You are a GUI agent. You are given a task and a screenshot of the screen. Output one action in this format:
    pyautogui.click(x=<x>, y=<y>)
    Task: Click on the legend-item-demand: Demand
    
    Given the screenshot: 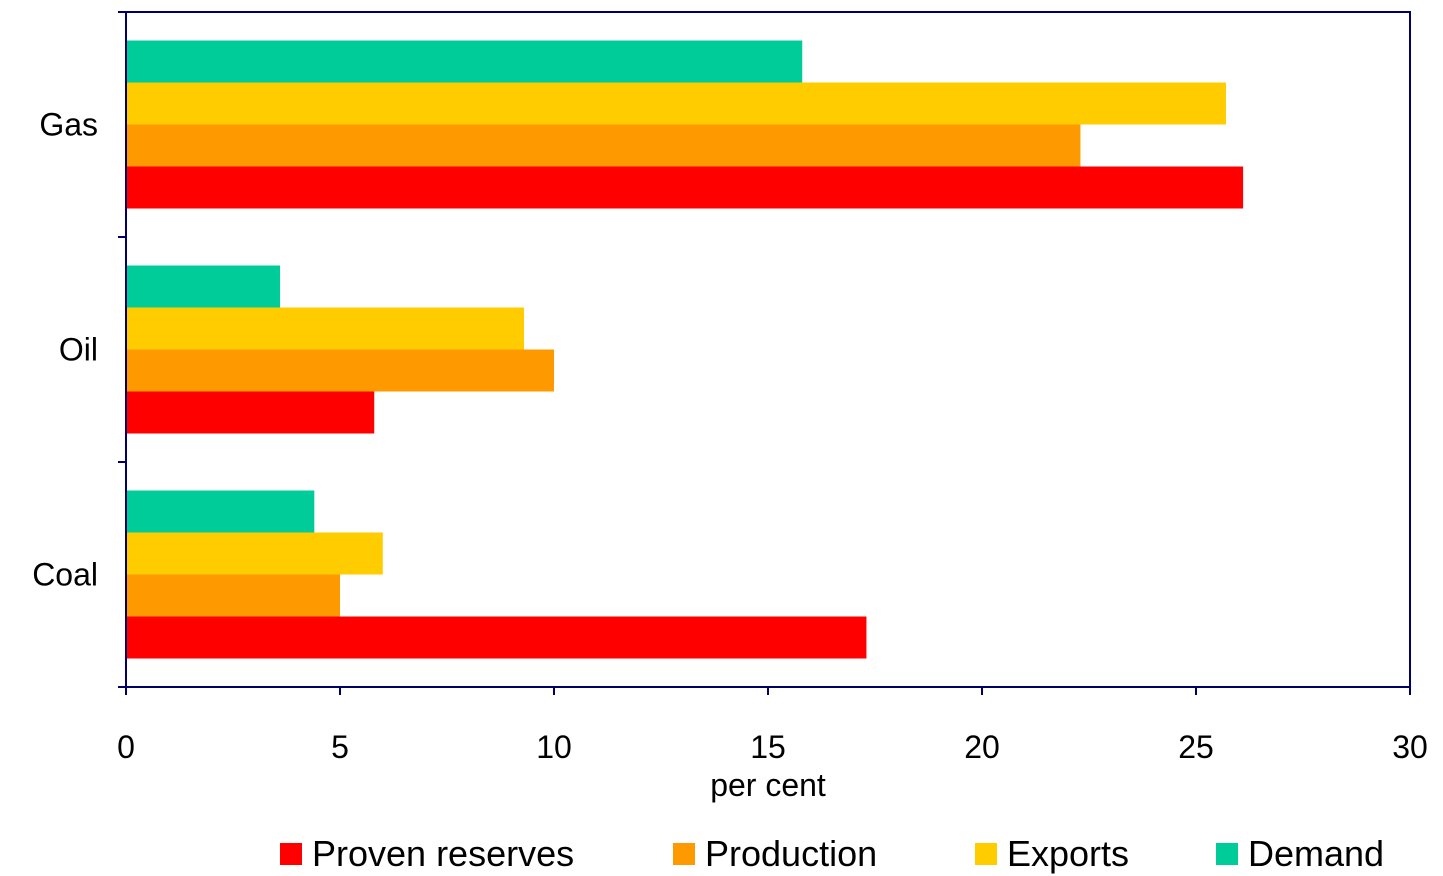 What is the action you would take?
    pyautogui.click(x=1300, y=854)
    